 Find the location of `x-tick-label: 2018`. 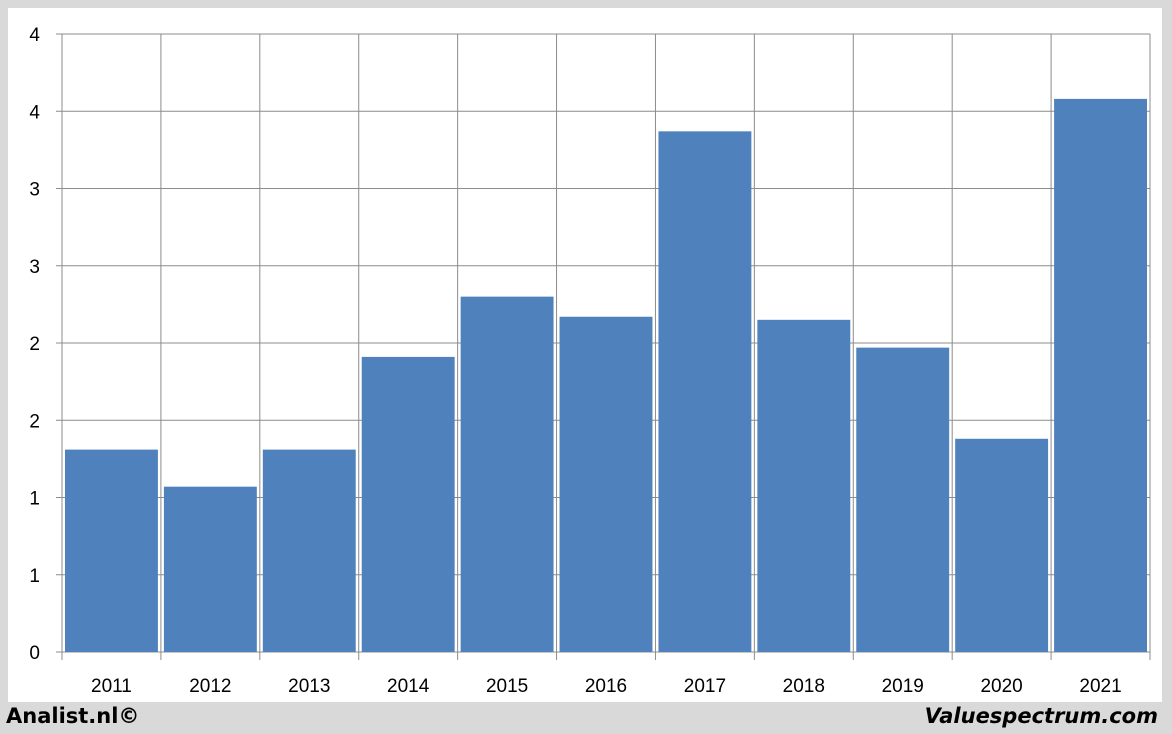

x-tick-label: 2018 is located at coordinates (804, 686).